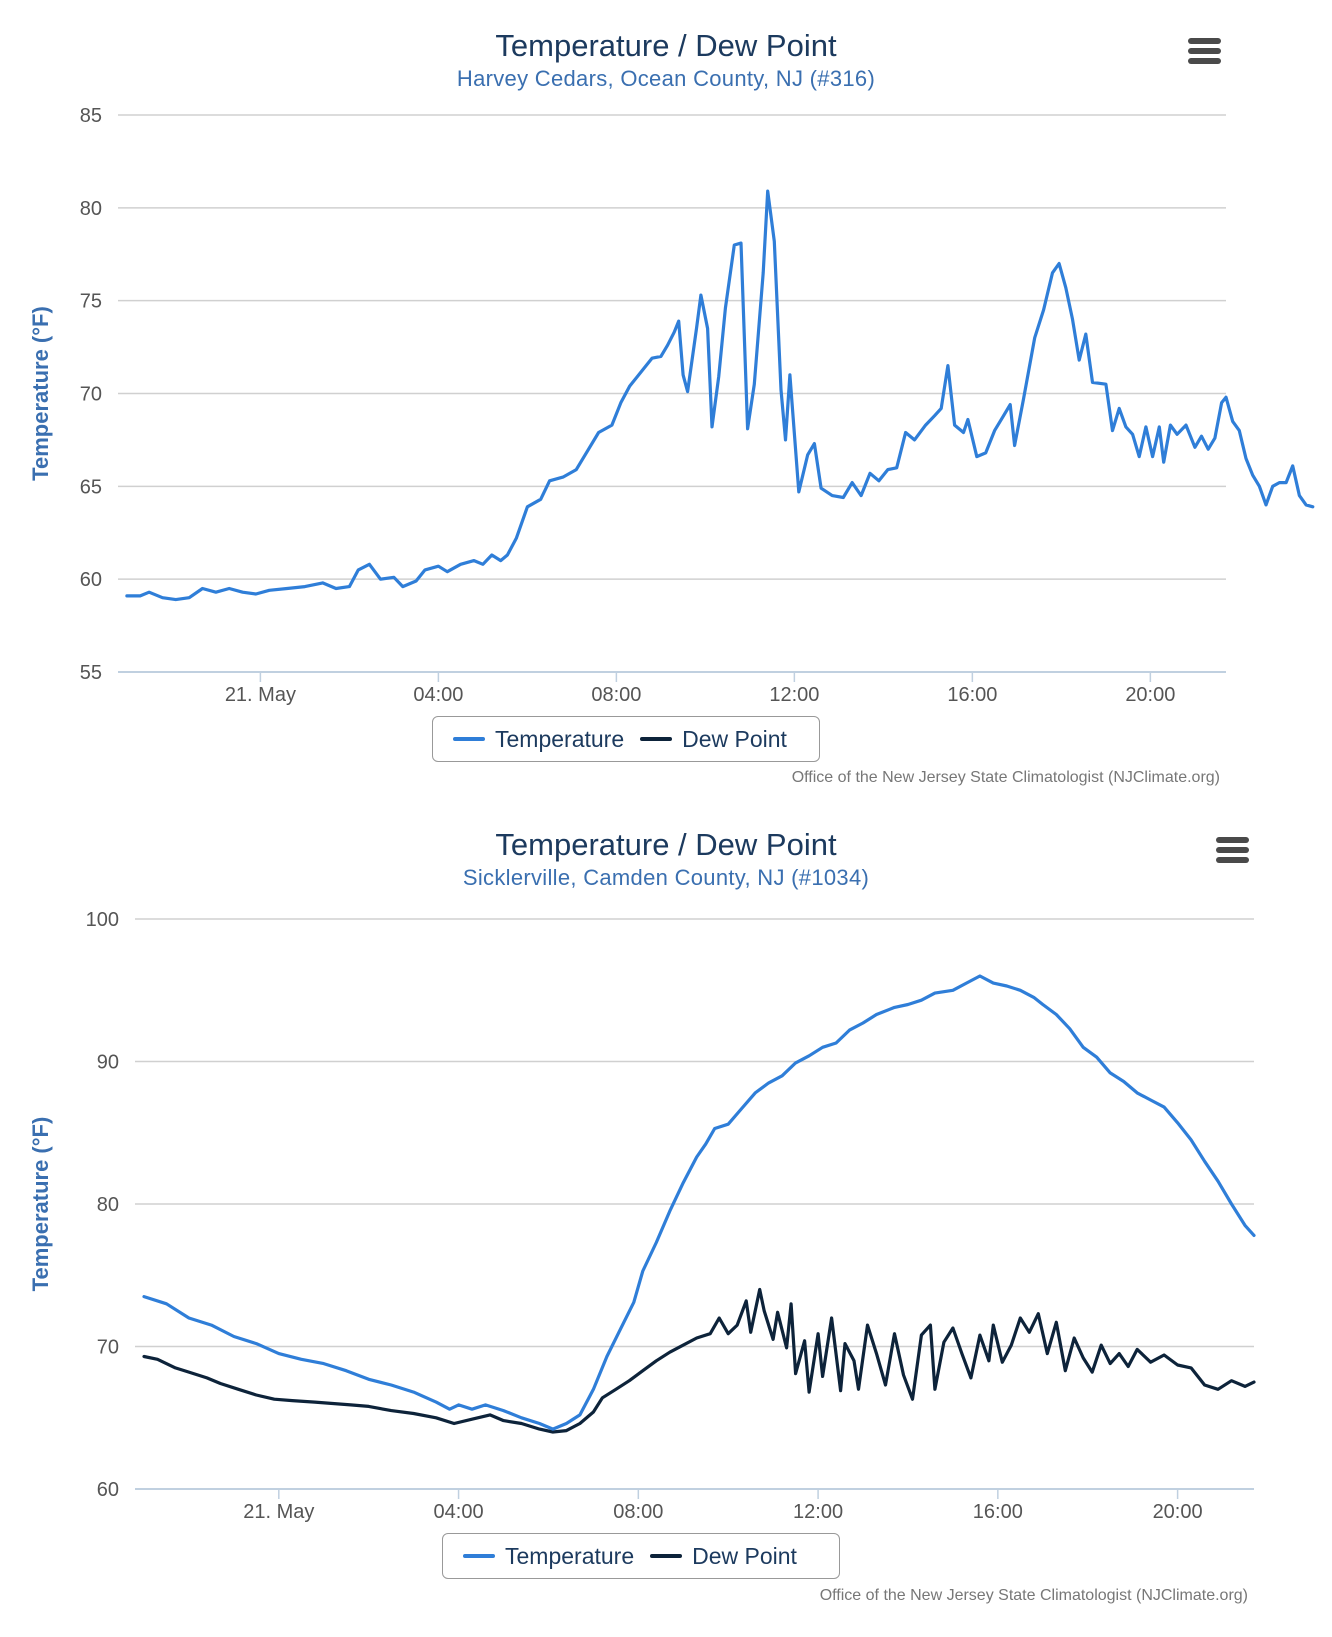 The image size is (1332, 1637). I want to click on y-tick-label: 90, so click(108, 1063).